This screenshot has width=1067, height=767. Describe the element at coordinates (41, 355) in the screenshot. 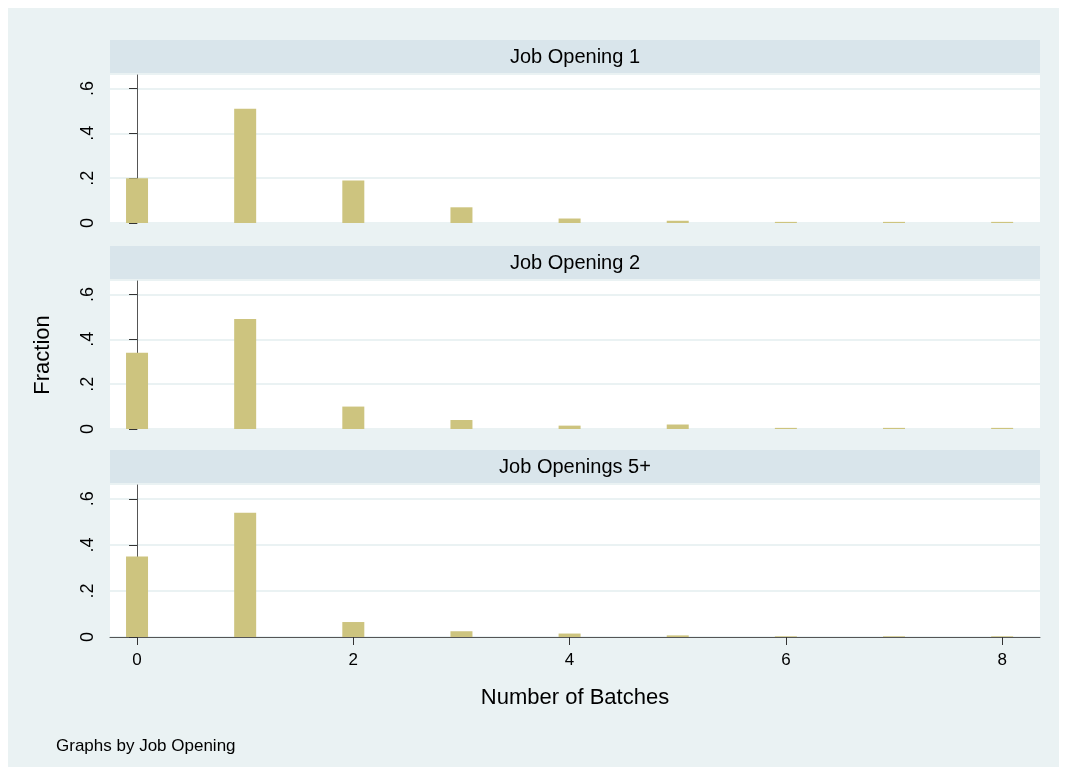

I see `y-axis-title: Fraction` at that location.